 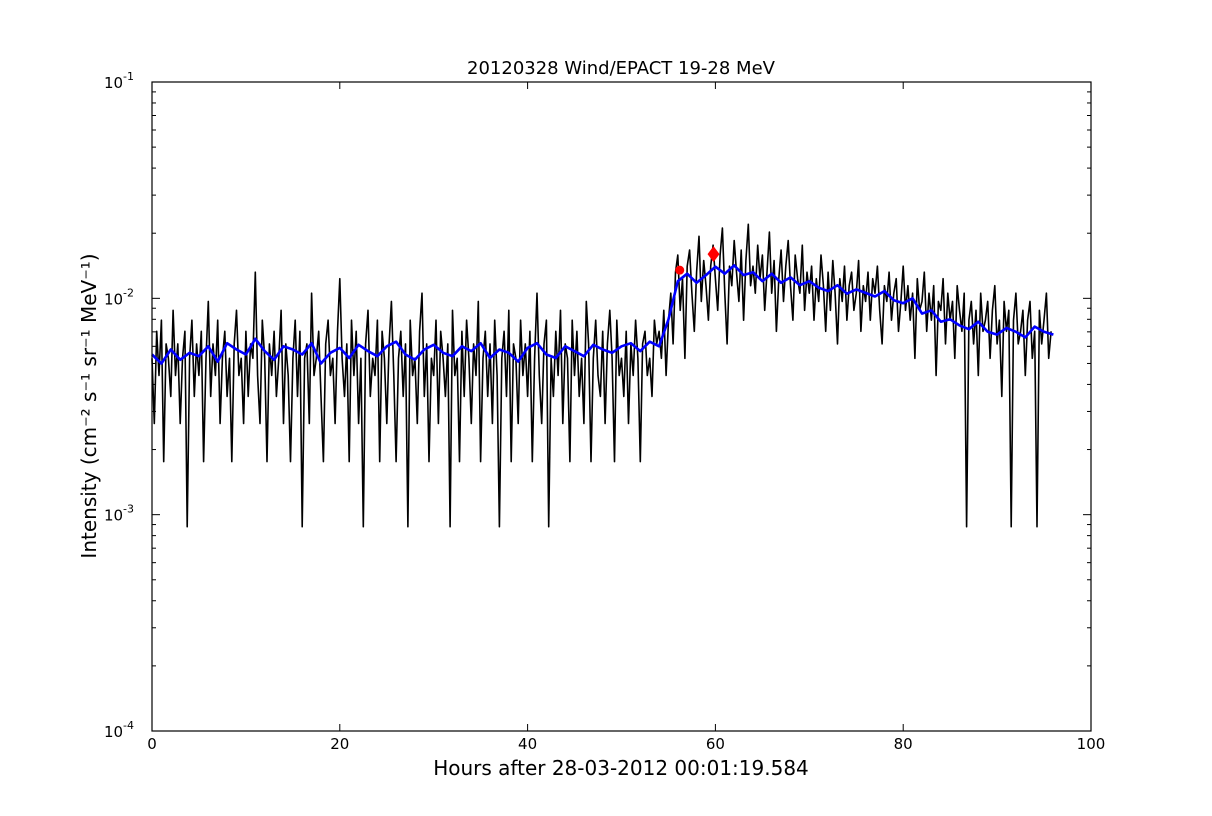 I want to click on x-tick-label: 60, so click(x=715, y=744).